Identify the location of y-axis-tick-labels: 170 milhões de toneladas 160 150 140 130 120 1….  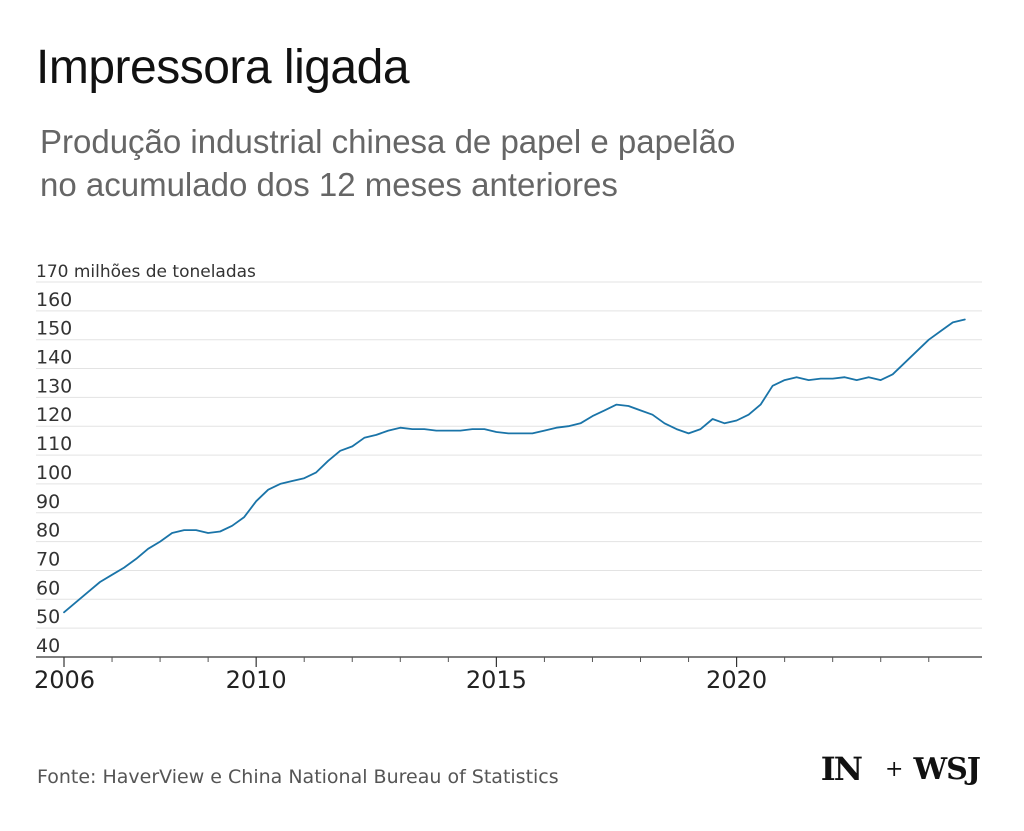
(146, 459).